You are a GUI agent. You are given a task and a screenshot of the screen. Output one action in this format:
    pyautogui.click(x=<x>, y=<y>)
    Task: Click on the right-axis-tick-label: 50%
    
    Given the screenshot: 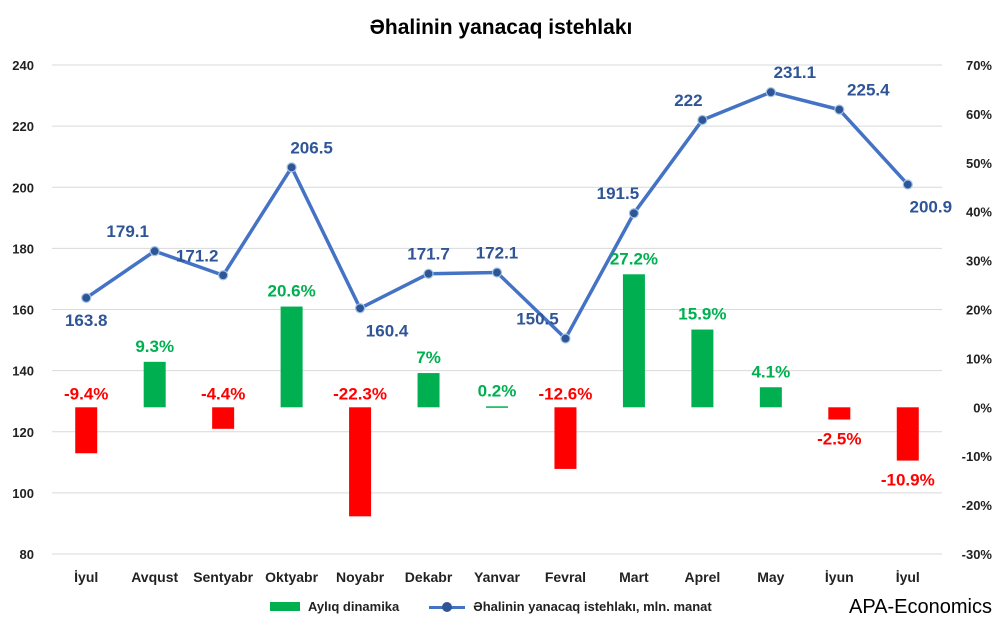 What is the action you would take?
    pyautogui.click(x=979, y=163)
    